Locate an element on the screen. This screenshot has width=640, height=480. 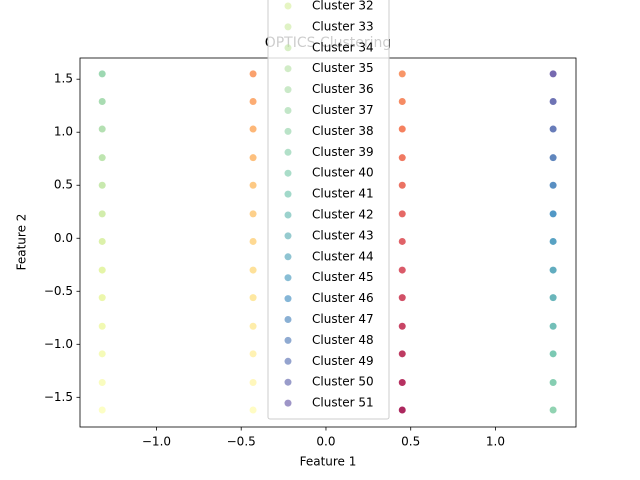
legend-label: Cluster 49 is located at coordinates (343, 361).